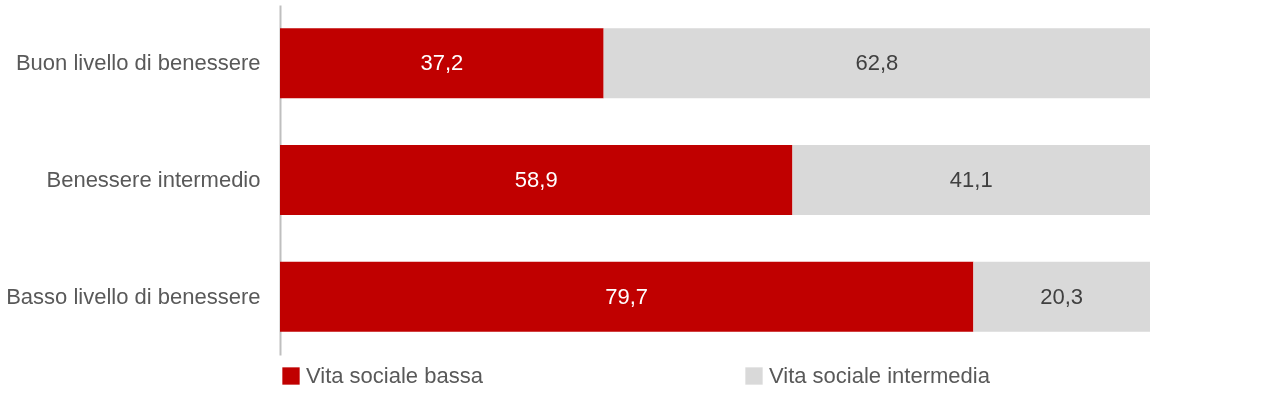 Image resolution: width=1268 pixels, height=418 pixels. I want to click on y-tick-label: Buon livello di benessere, so click(138, 63).